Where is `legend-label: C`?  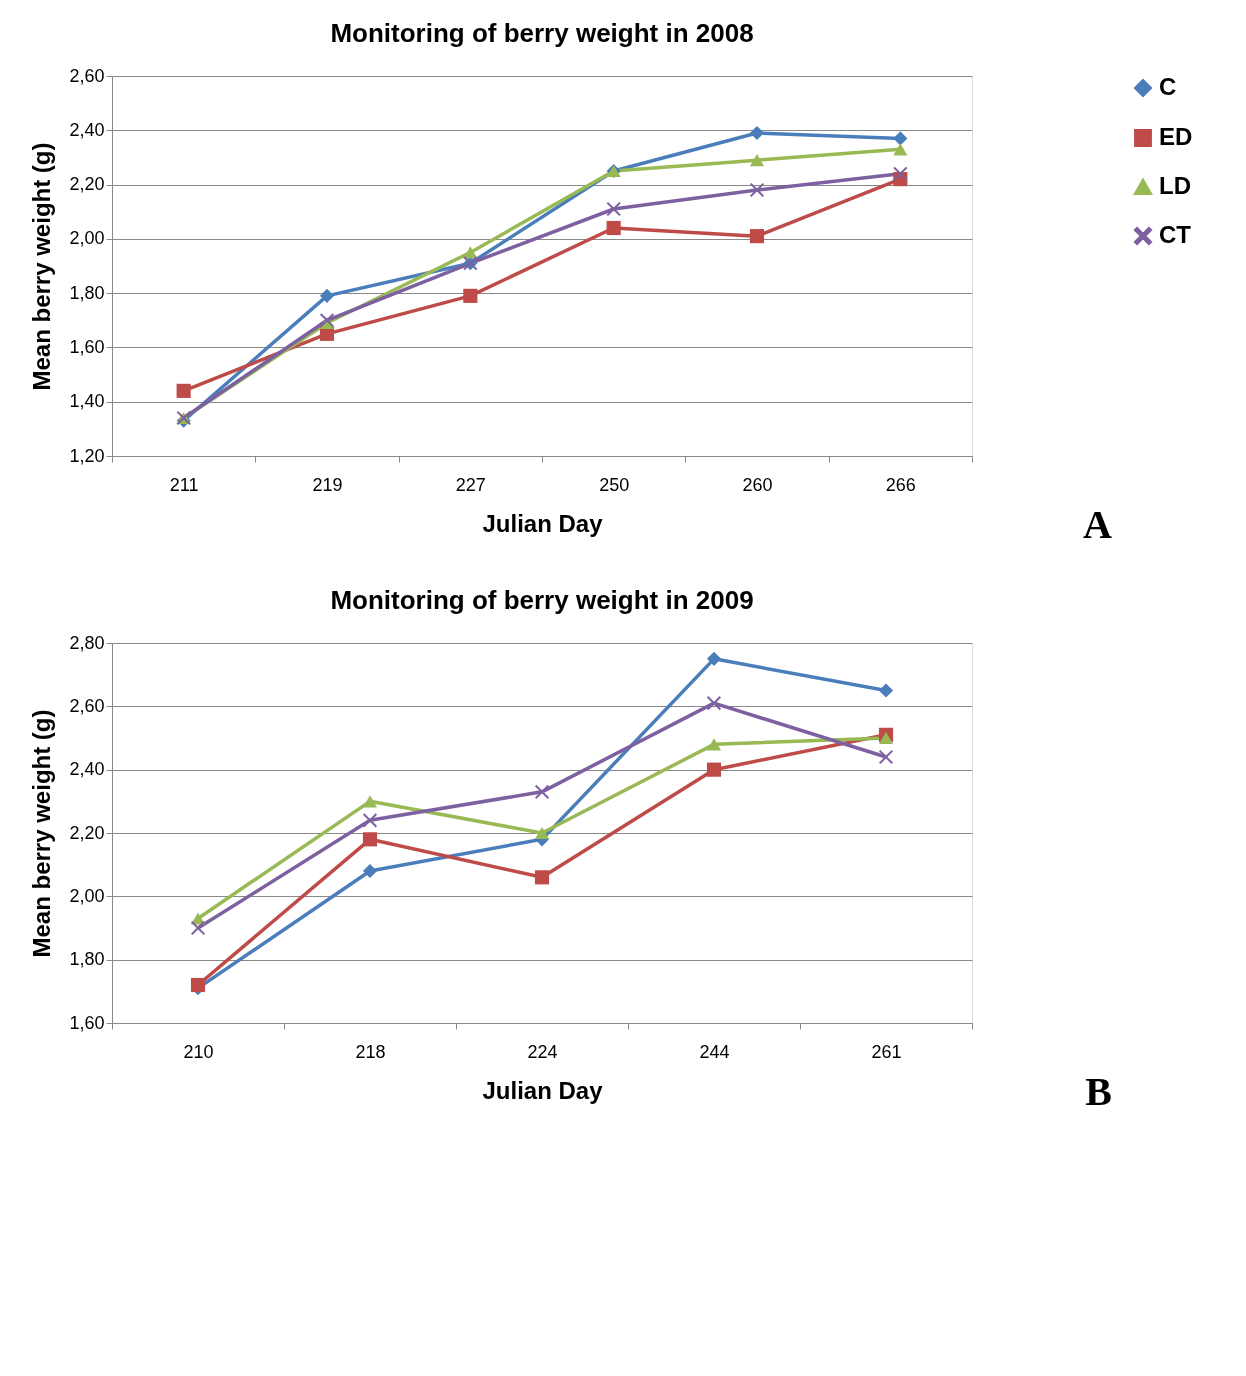
legend-label: C is located at coordinates (1168, 86).